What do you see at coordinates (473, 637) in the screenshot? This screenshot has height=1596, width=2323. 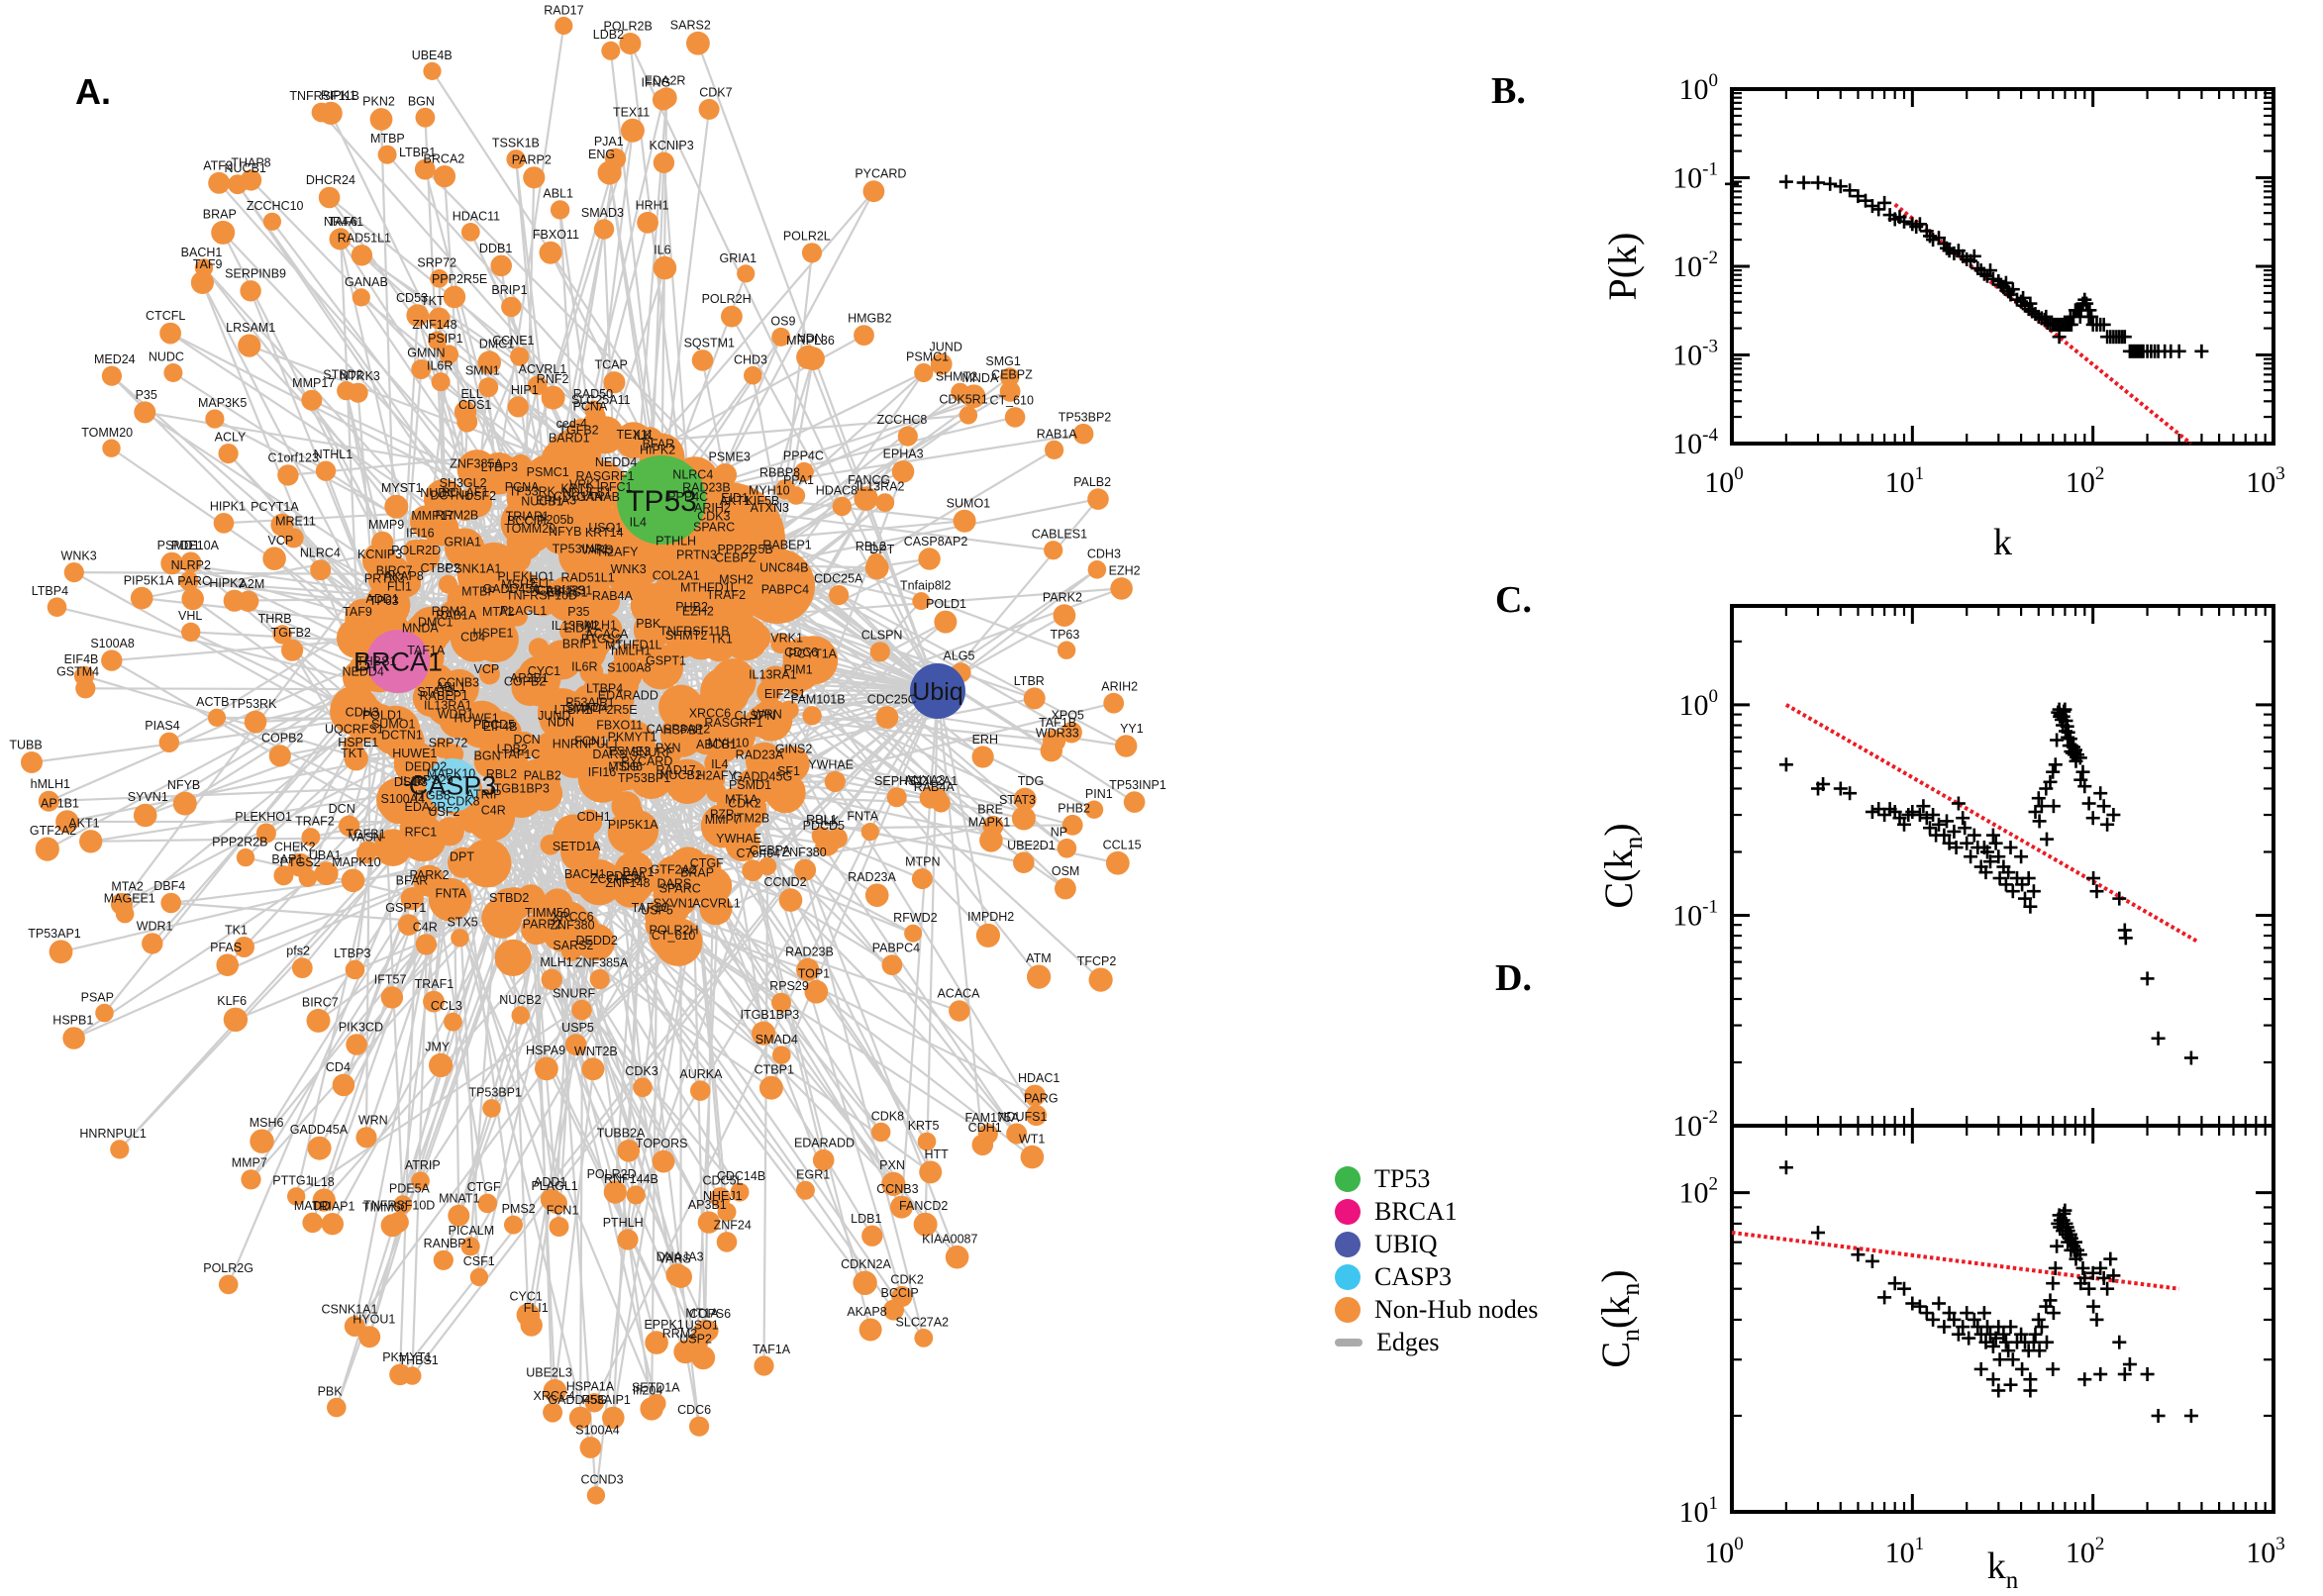 I see `node-label: CD4` at bounding box center [473, 637].